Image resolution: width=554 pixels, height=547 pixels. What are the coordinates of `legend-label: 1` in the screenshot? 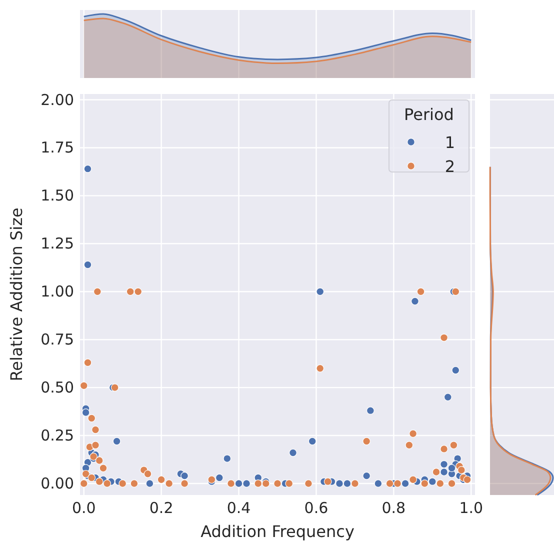 It's located at (449, 142).